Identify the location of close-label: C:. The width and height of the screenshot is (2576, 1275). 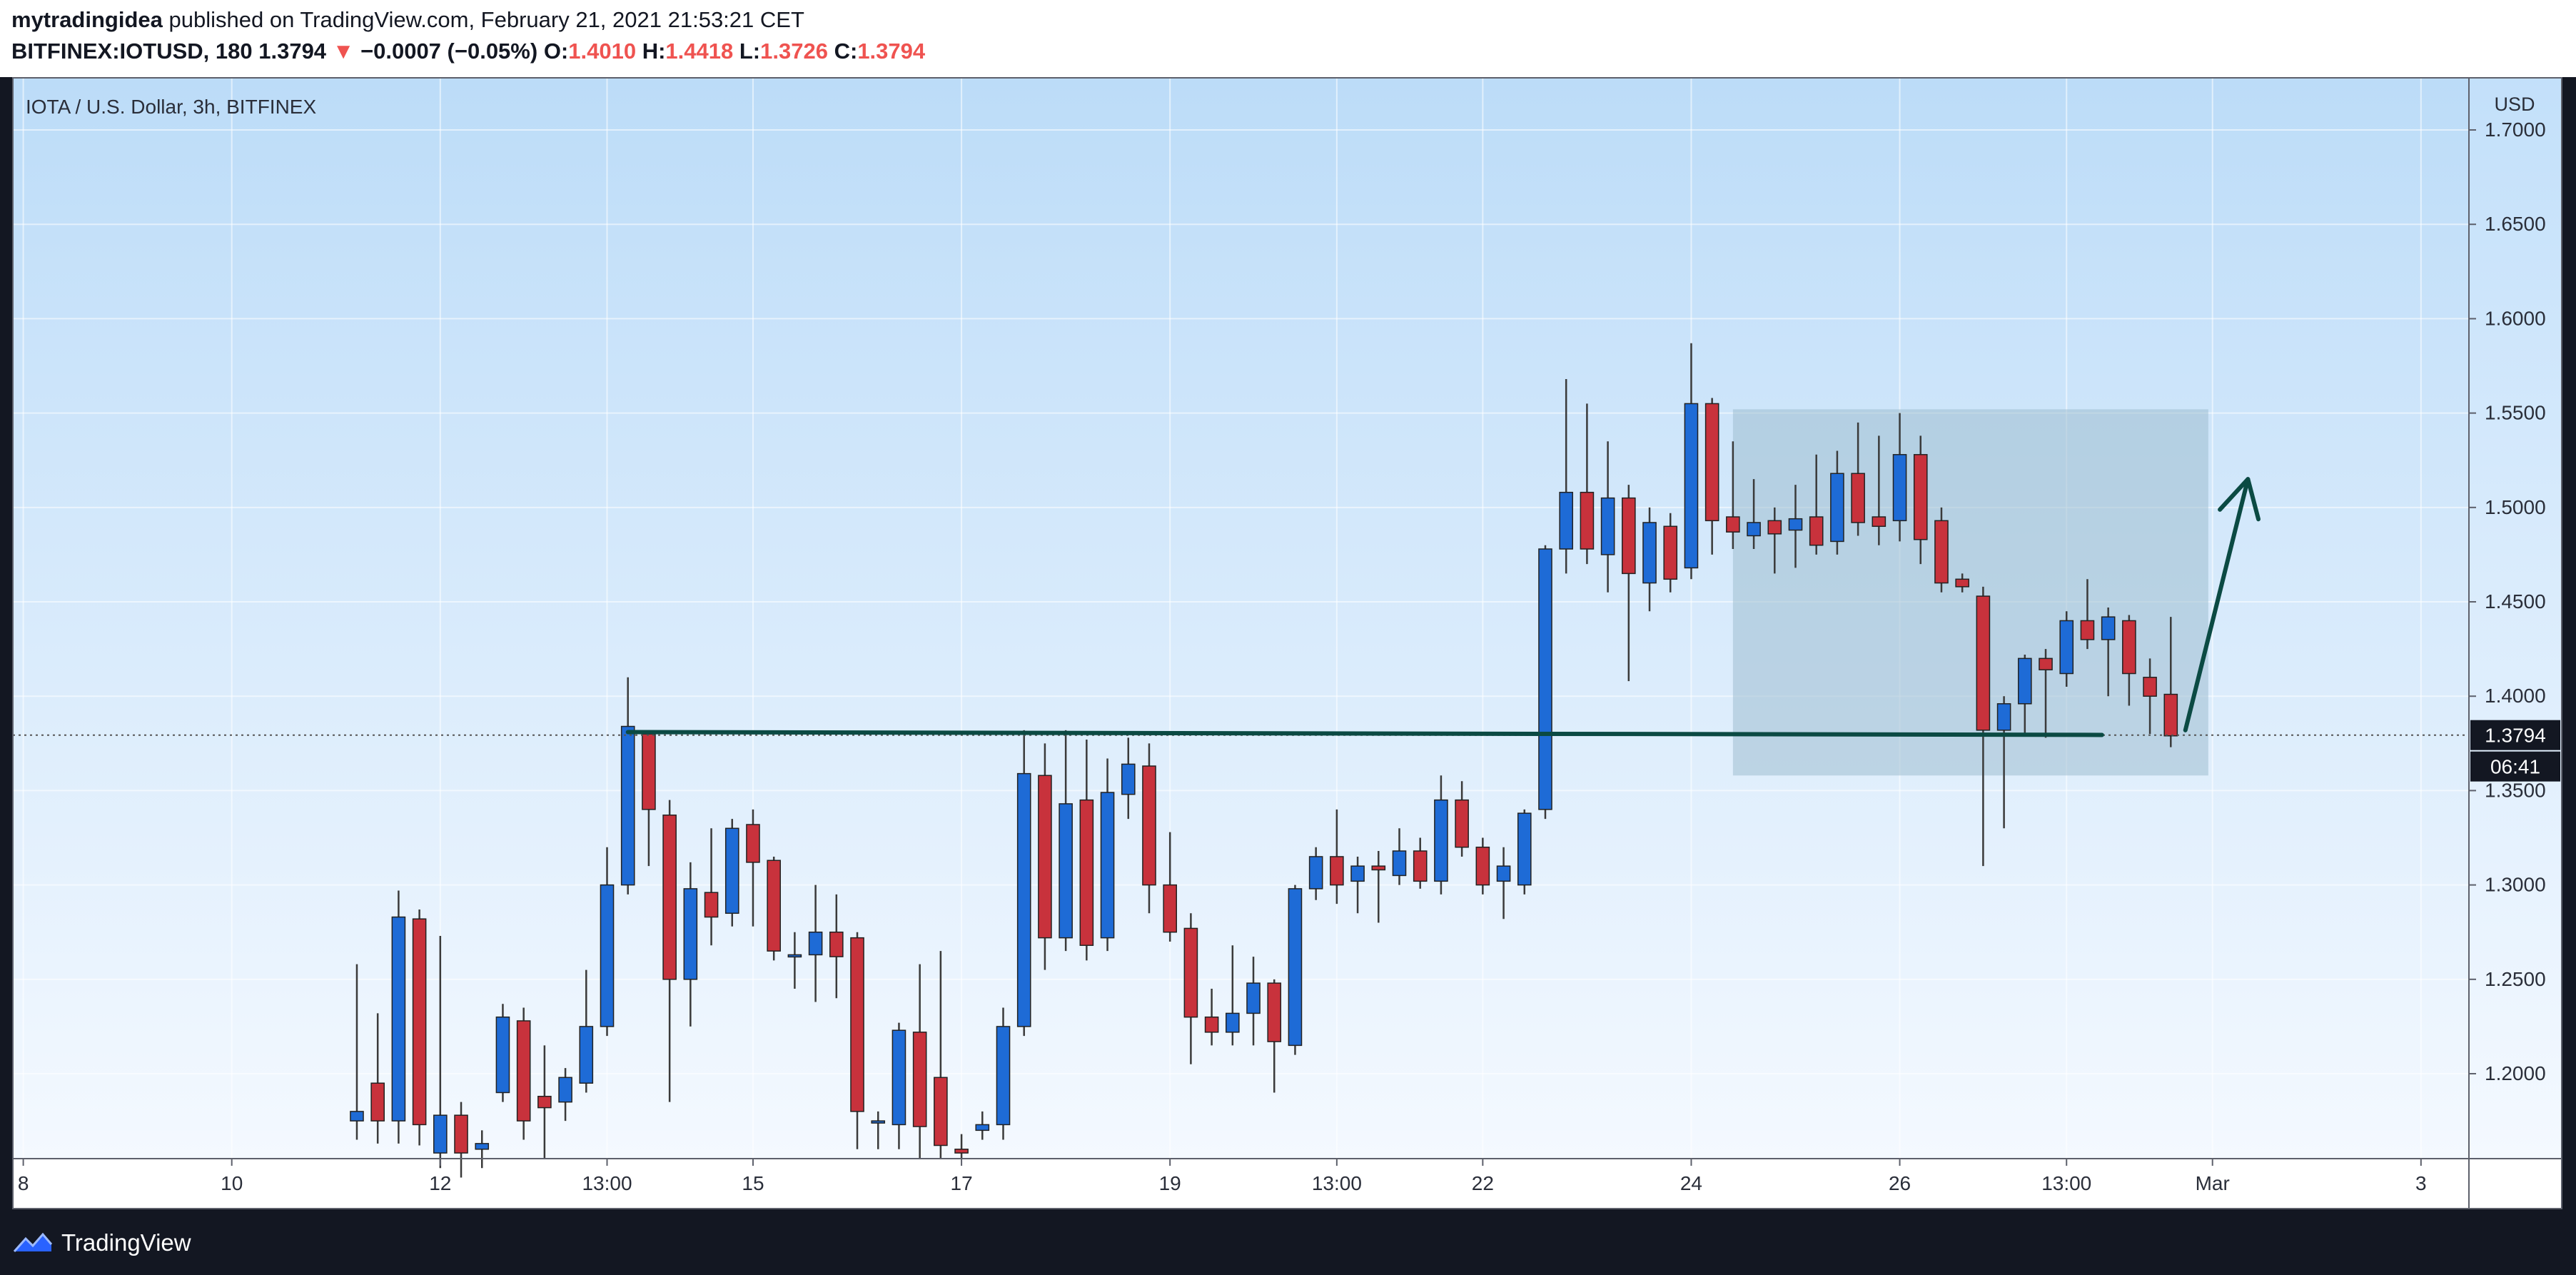
(846, 51).